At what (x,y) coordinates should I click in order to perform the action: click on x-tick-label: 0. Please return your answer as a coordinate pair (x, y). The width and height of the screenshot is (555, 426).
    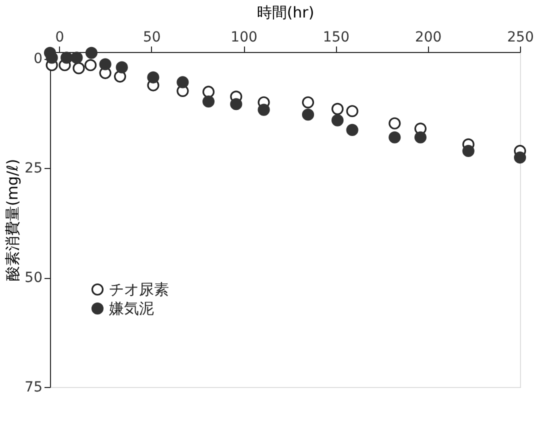
    Looking at the image, I should click on (59, 38).